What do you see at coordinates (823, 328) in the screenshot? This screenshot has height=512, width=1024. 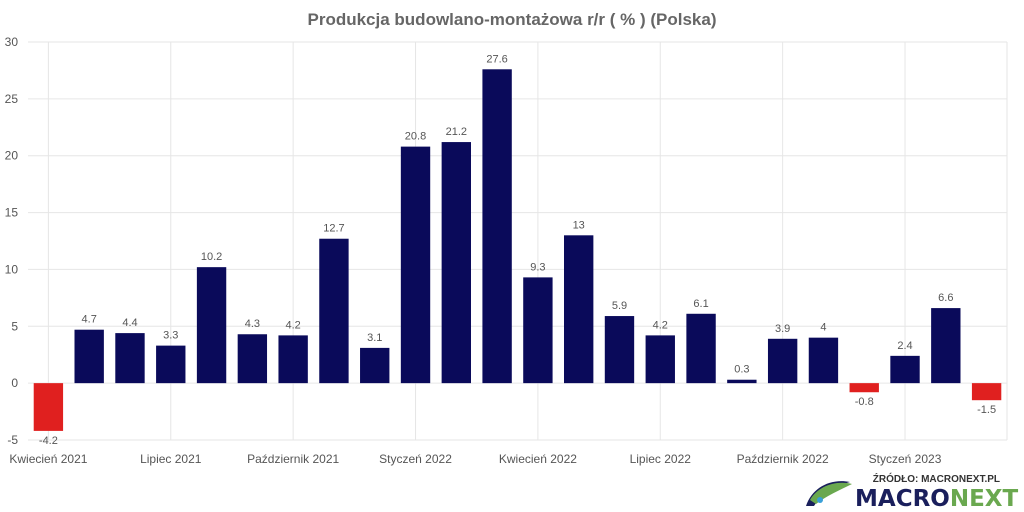 I see `data-label: 4` at bounding box center [823, 328].